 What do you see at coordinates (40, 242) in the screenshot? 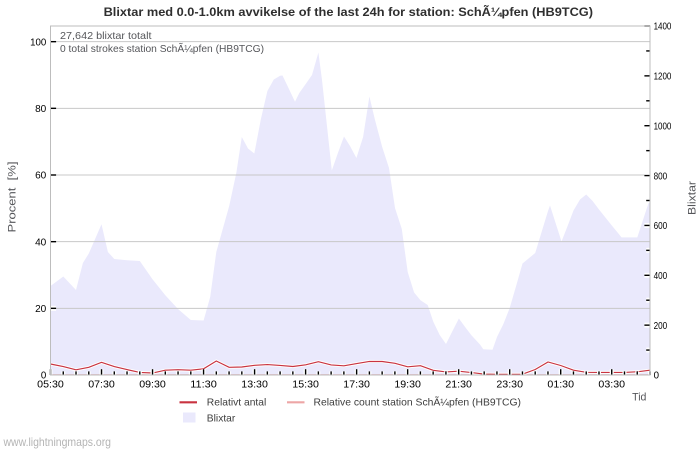
I see `svg-text: 40` at bounding box center [40, 242].